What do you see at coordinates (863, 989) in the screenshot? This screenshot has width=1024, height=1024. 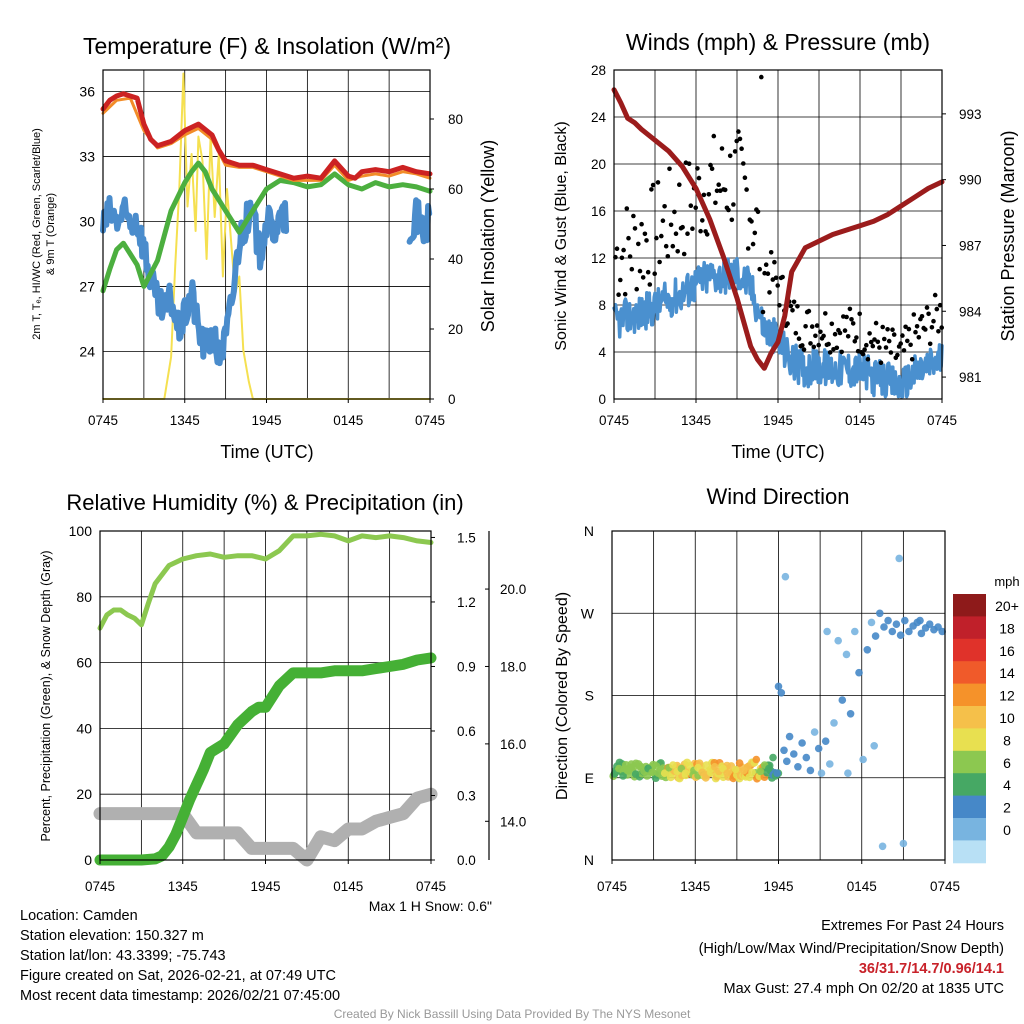 I see `max-gust: Max Gust: 27.4 mph On 02/20 at 1835 UTC` at bounding box center [863, 989].